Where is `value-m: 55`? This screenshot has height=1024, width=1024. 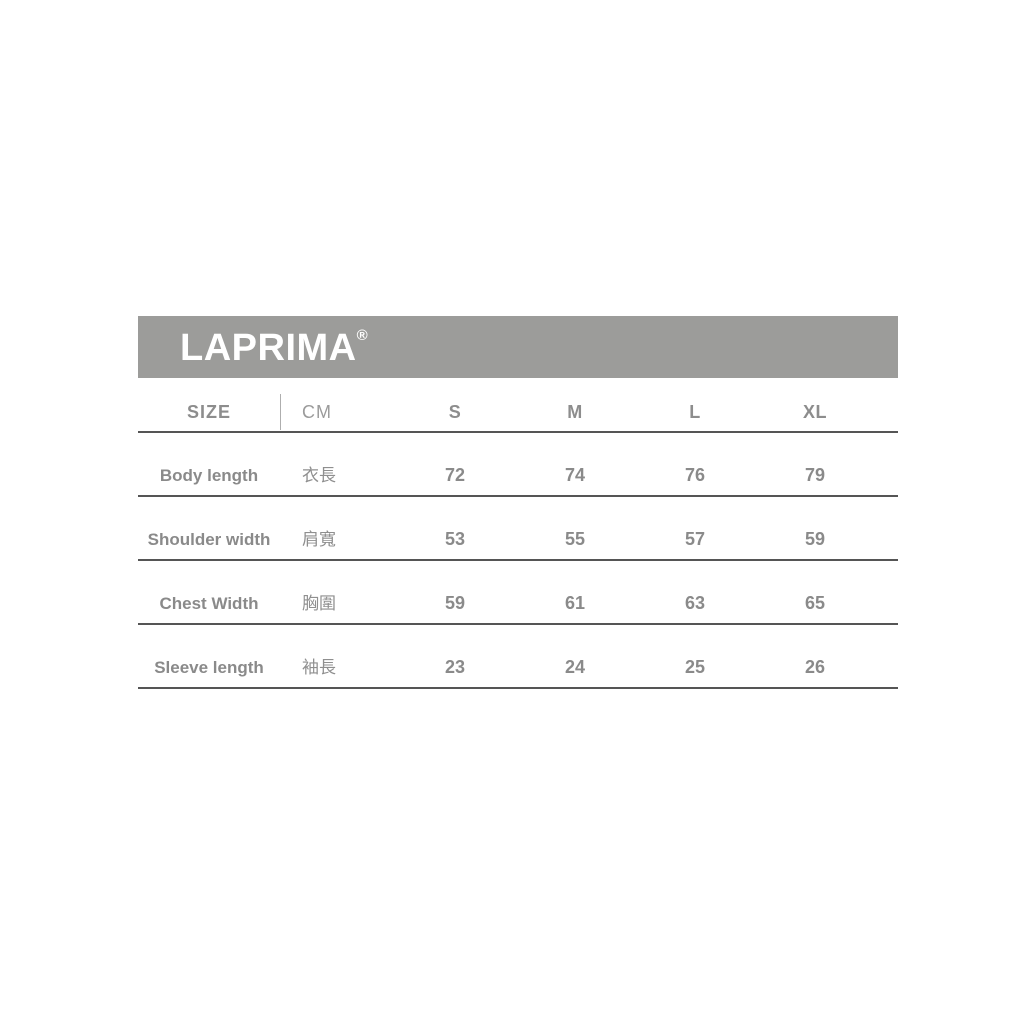 value-m: 55 is located at coordinates (575, 539).